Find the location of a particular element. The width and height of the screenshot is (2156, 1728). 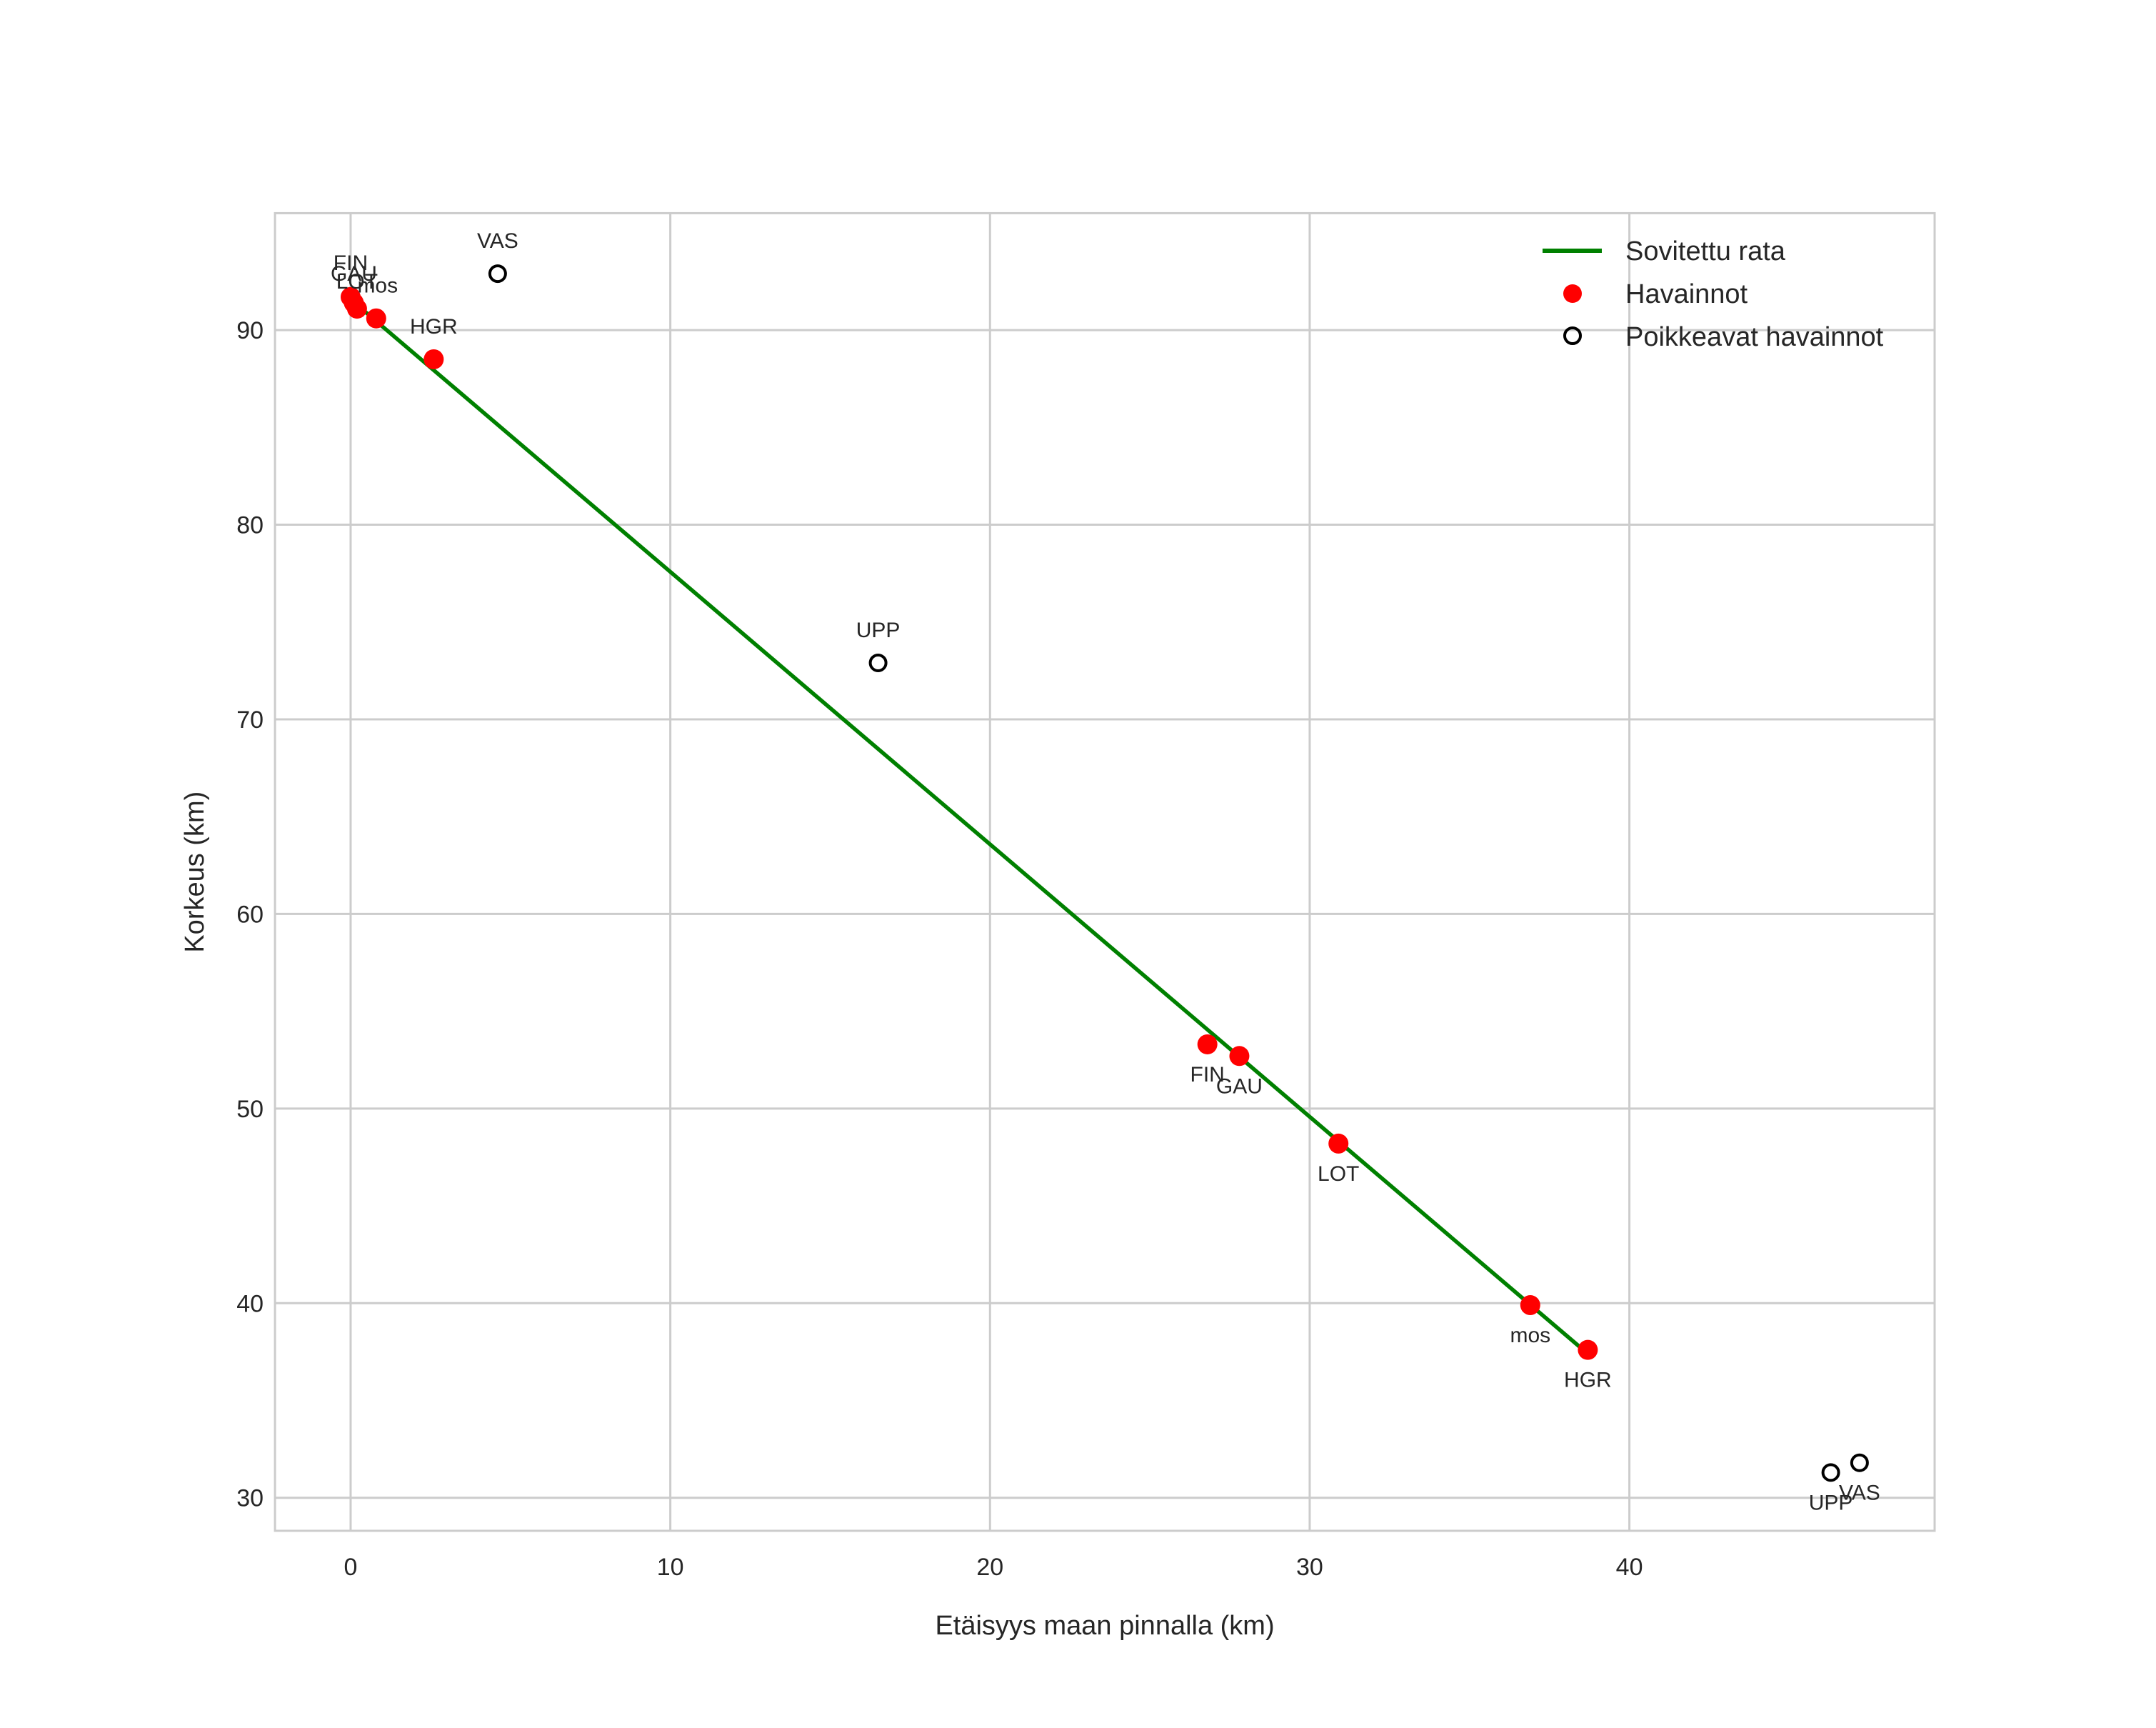

x-tick-label: 20 is located at coordinates (990, 1568).